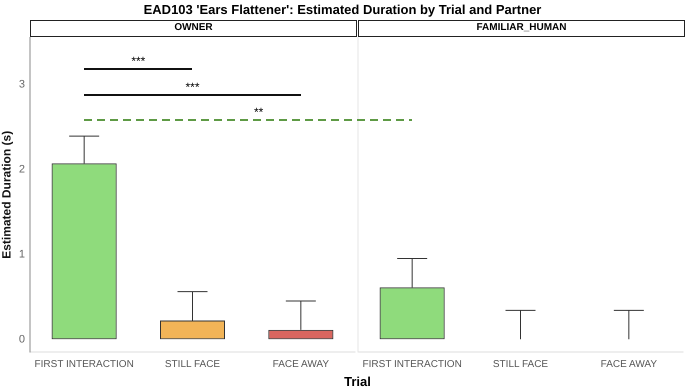 The height and width of the screenshot is (391, 685). I want to click on chart-subtitle: FAMILIAR_HUMAN, so click(521, 28).